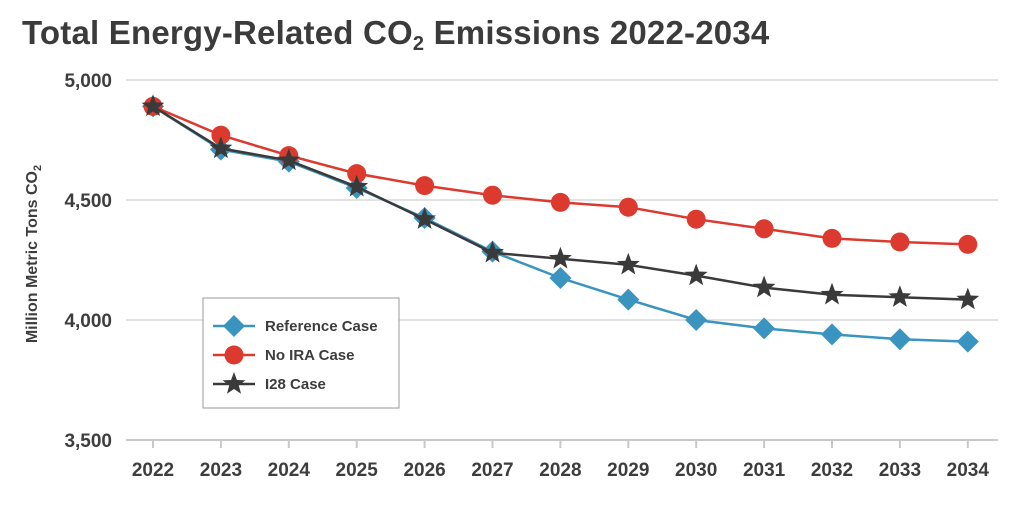 This screenshot has height=509, width=1024. Describe the element at coordinates (357, 470) in the screenshot. I see `x-tick-label: 2025` at that location.